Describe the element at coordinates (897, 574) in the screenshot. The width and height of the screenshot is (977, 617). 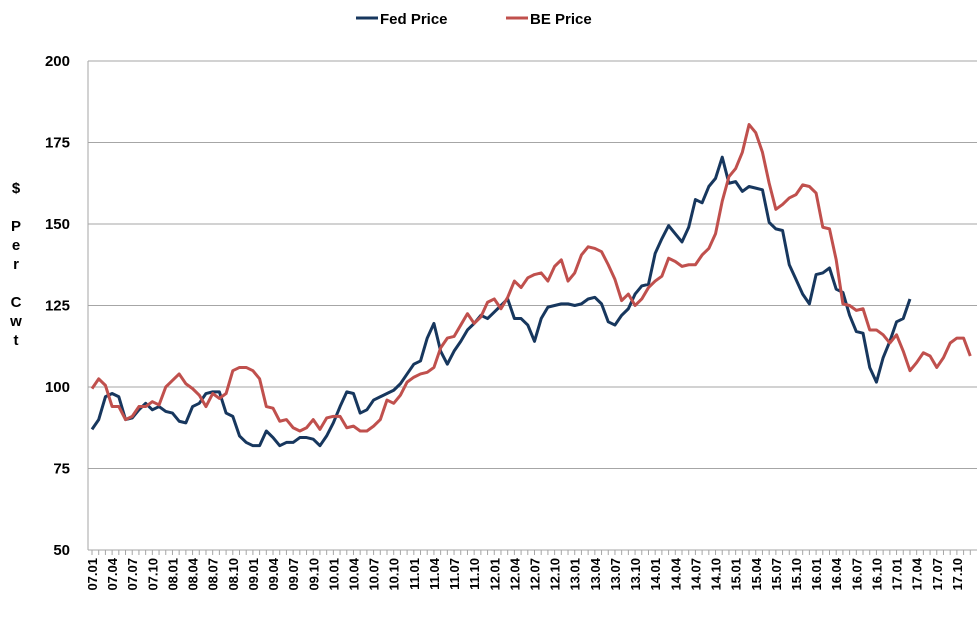
I see `x-tick-label: 17.01` at that location.